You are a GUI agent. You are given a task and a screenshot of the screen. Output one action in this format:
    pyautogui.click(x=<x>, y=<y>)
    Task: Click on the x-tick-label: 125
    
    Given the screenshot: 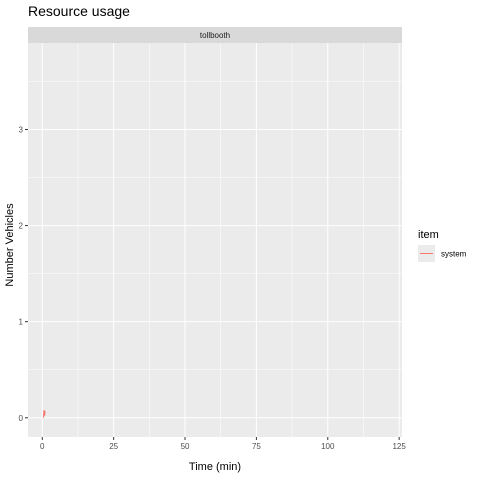 What is the action you would take?
    pyautogui.click(x=399, y=446)
    